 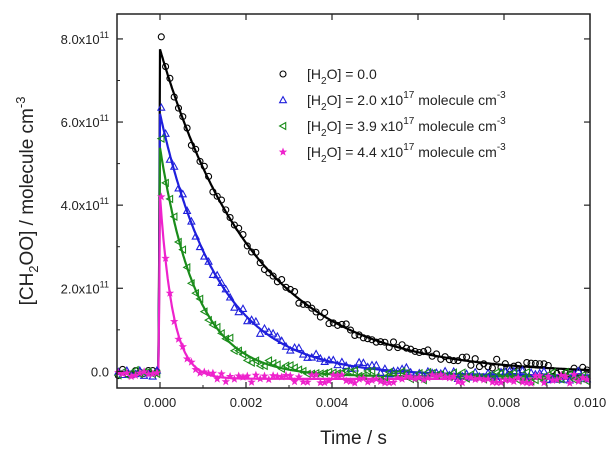 I want to click on y-tick-label: 4.0x10¹¹, so click(x=85, y=204).